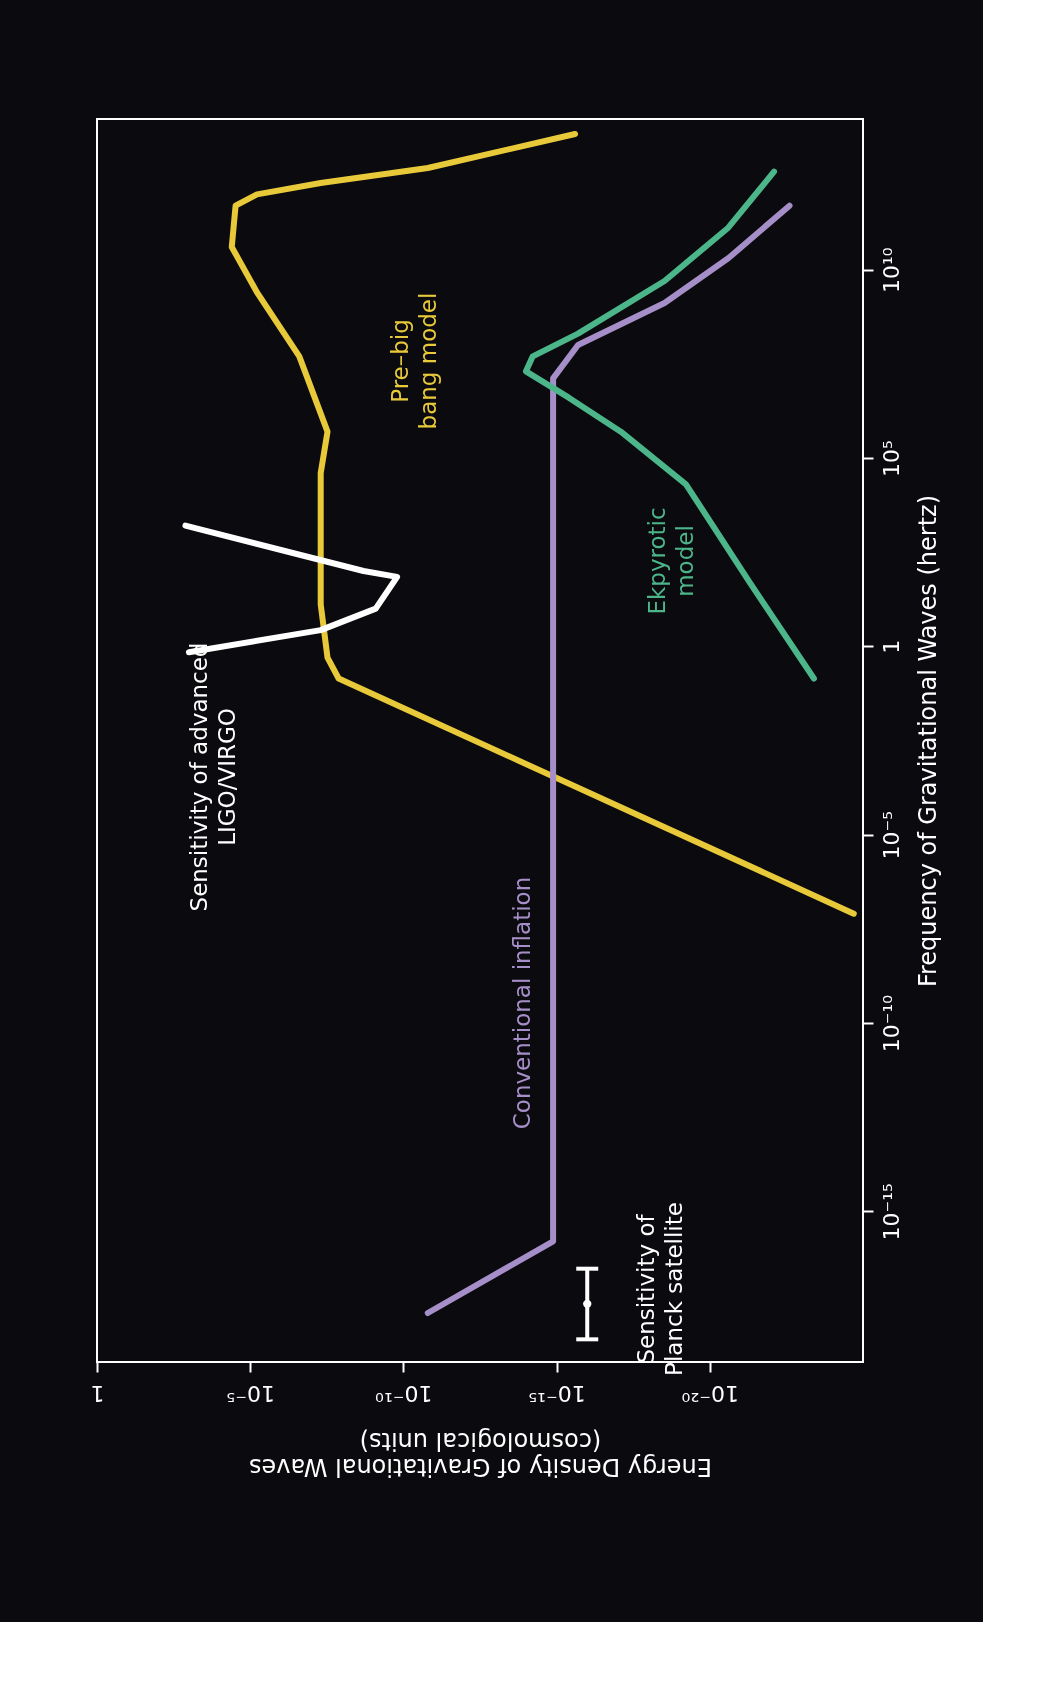 The height and width of the screenshot is (1692, 1051). What do you see at coordinates (927, 741) in the screenshot?
I see `y-axis-title: Frequency of Gravitational Waves (hertz)` at bounding box center [927, 741].